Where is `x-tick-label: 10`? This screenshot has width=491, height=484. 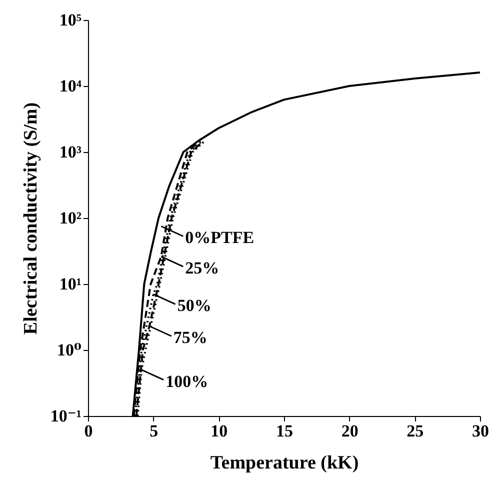 x-tick-label: 10 is located at coordinates (219, 431).